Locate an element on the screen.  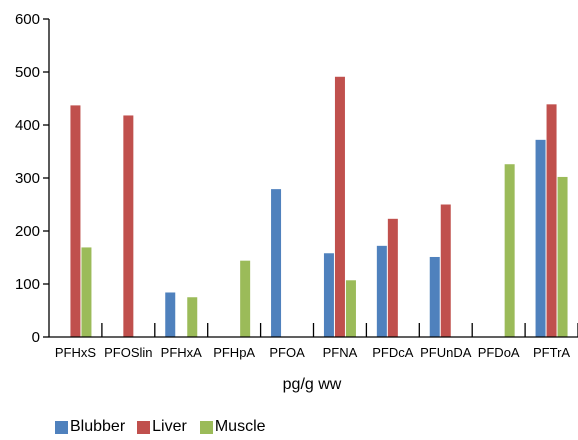
bar-blubber-pfhxa is located at coordinates (170, 314).